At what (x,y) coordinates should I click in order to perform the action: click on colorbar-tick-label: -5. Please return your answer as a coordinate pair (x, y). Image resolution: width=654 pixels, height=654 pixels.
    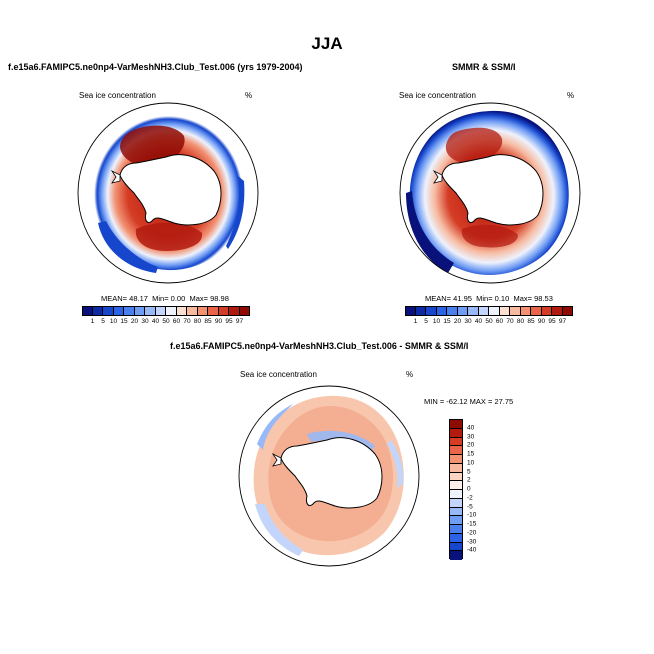
    Looking at the image, I should click on (470, 506).